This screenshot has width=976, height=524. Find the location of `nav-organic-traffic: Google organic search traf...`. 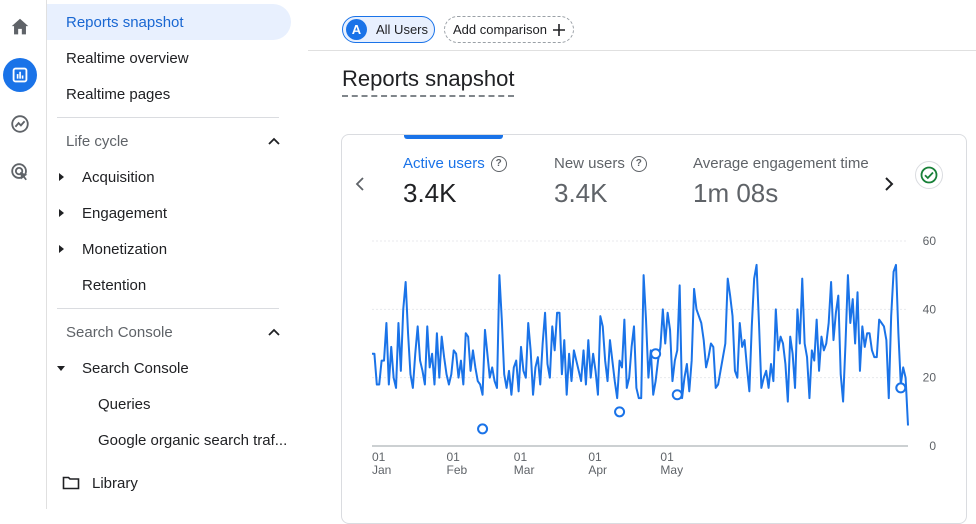

nav-organic-traffic: Google organic search traf... is located at coordinates (192, 440).